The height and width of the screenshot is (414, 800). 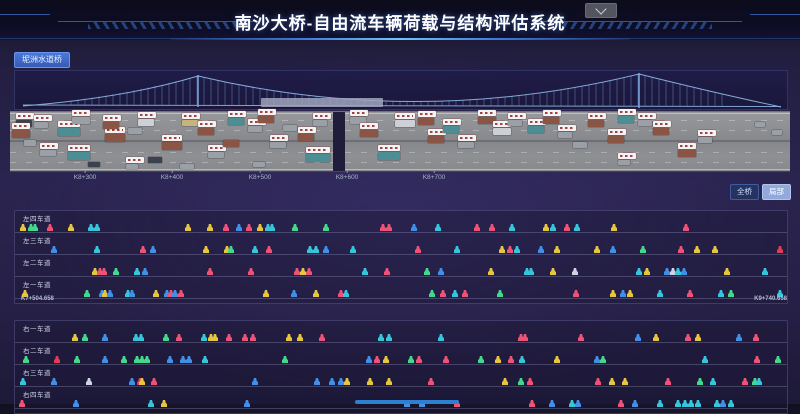 What do you see at coordinates (42, 60) in the screenshot?
I see `bridge-name-badge: 坭洲水道桥` at bounding box center [42, 60].